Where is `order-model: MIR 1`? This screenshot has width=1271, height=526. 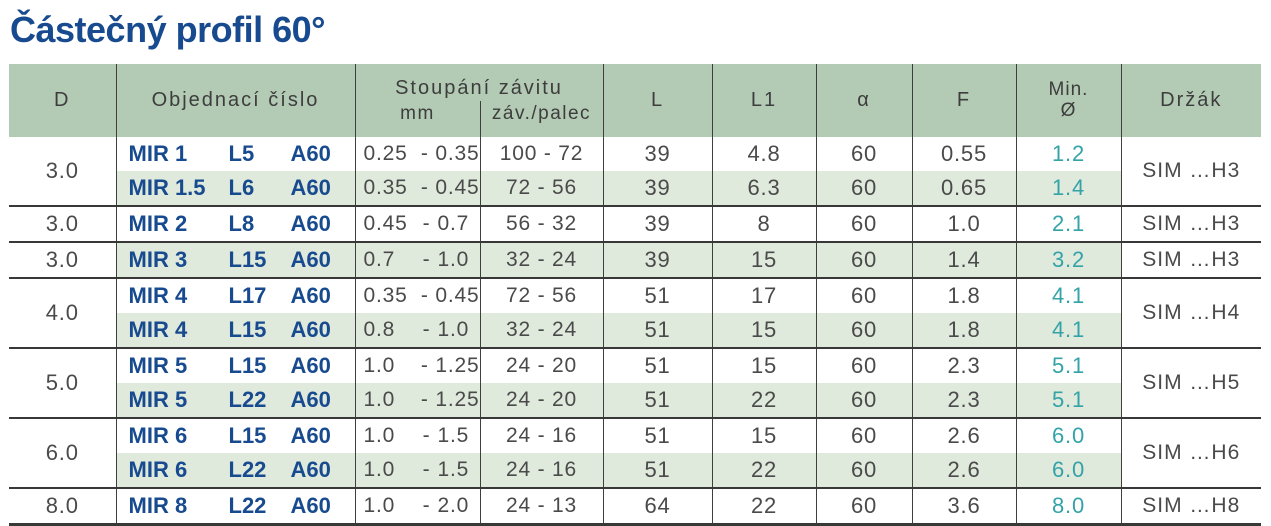 order-model: MIR 1 is located at coordinates (158, 153).